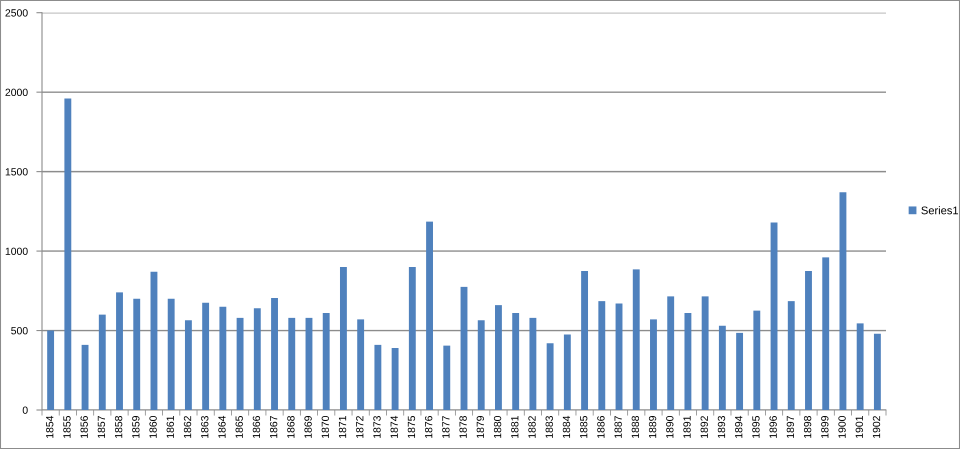 This screenshot has height=449, width=960. What do you see at coordinates (204, 427) in the screenshot?
I see `x-tick-label: 1863` at bounding box center [204, 427].